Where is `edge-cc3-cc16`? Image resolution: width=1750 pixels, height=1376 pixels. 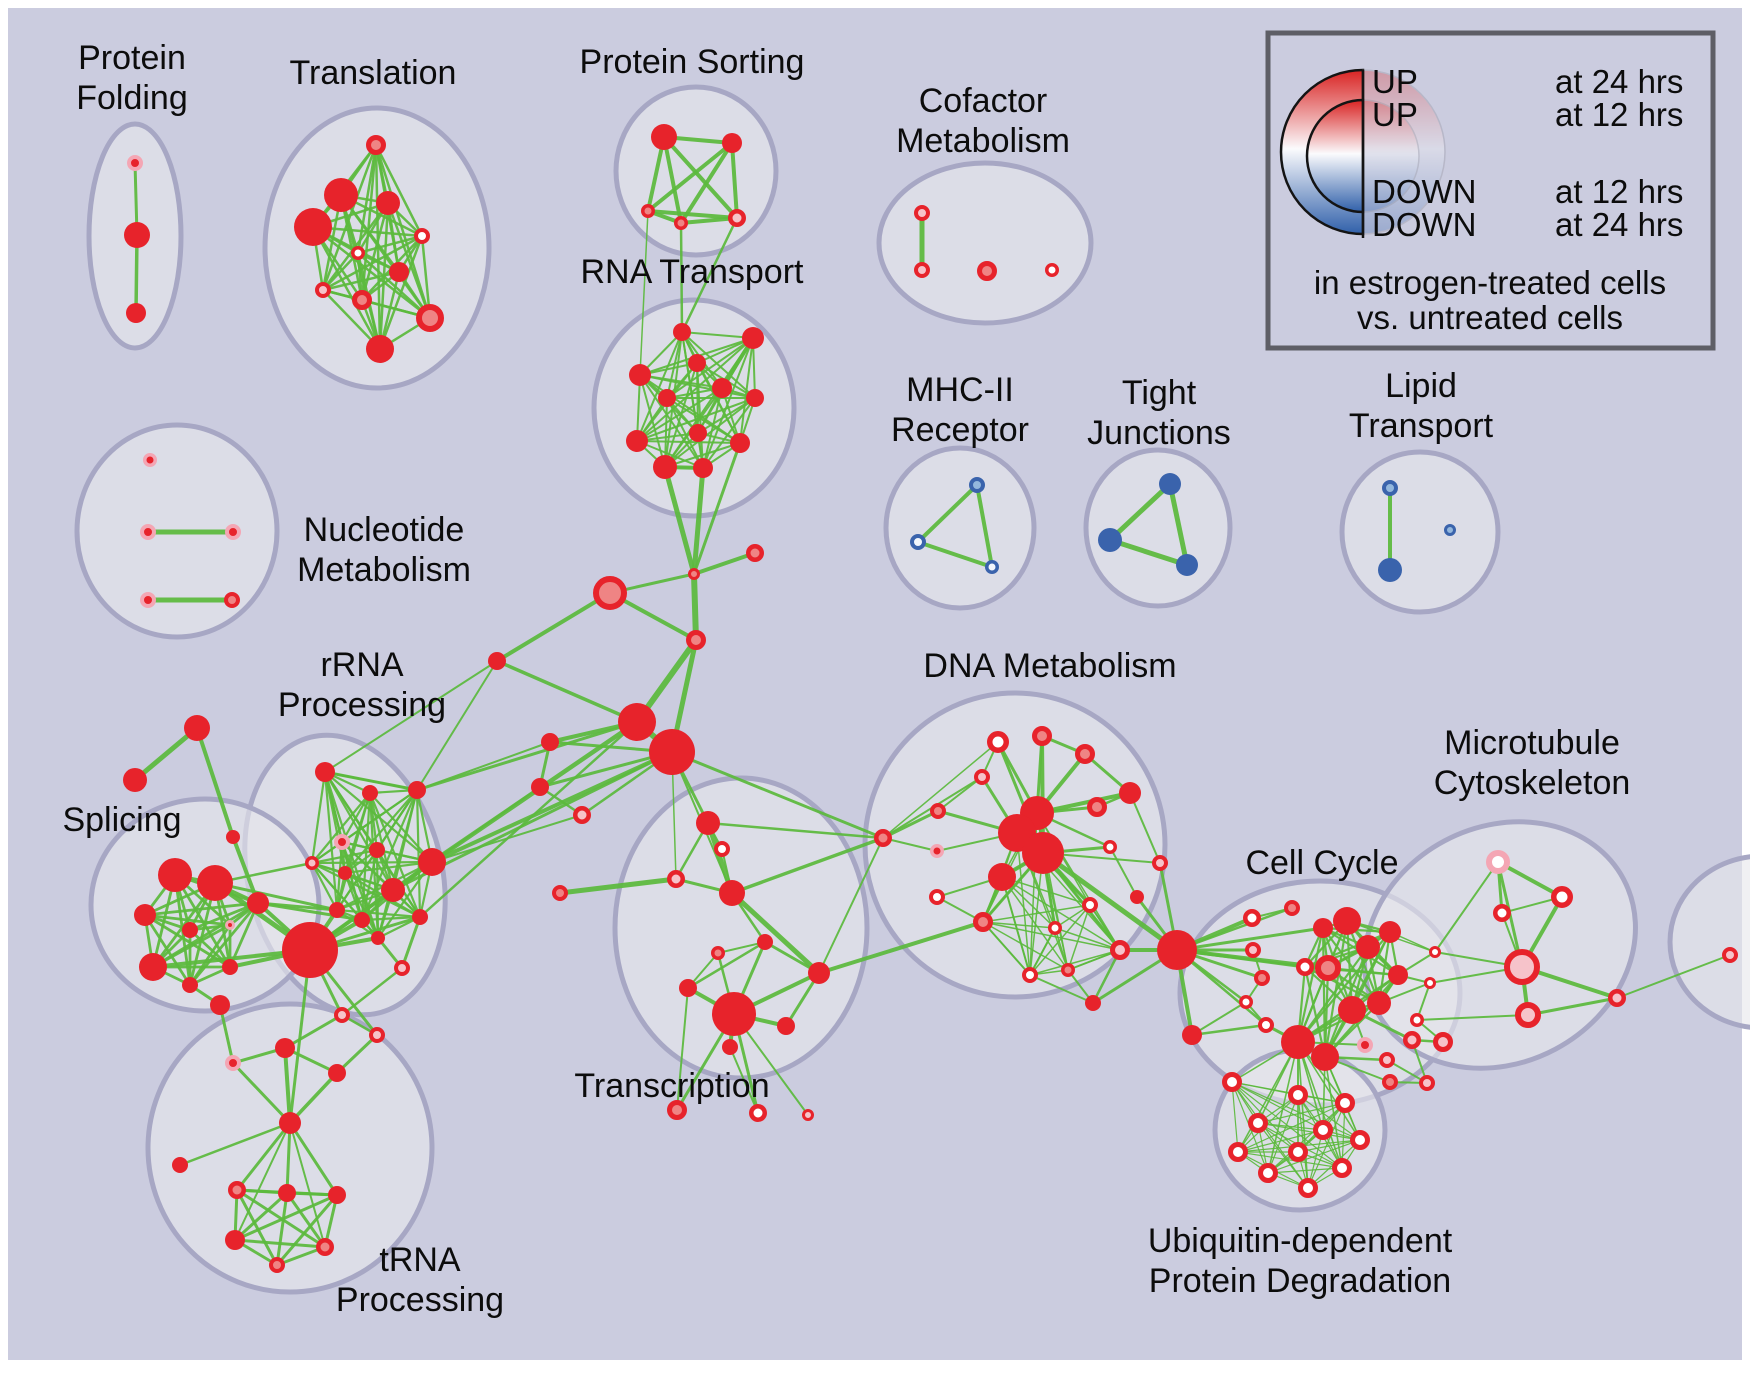
edge-cc3-cc16 is located at coordinates (1351, 965).